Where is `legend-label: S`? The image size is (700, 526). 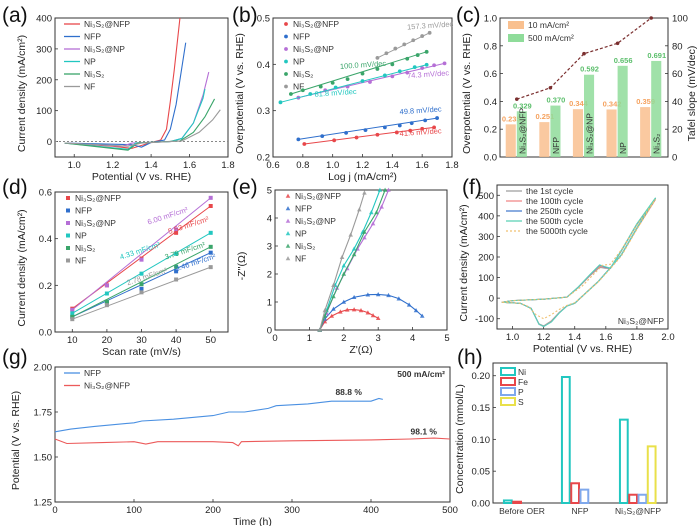
legend-label: S is located at coordinates (521, 402).